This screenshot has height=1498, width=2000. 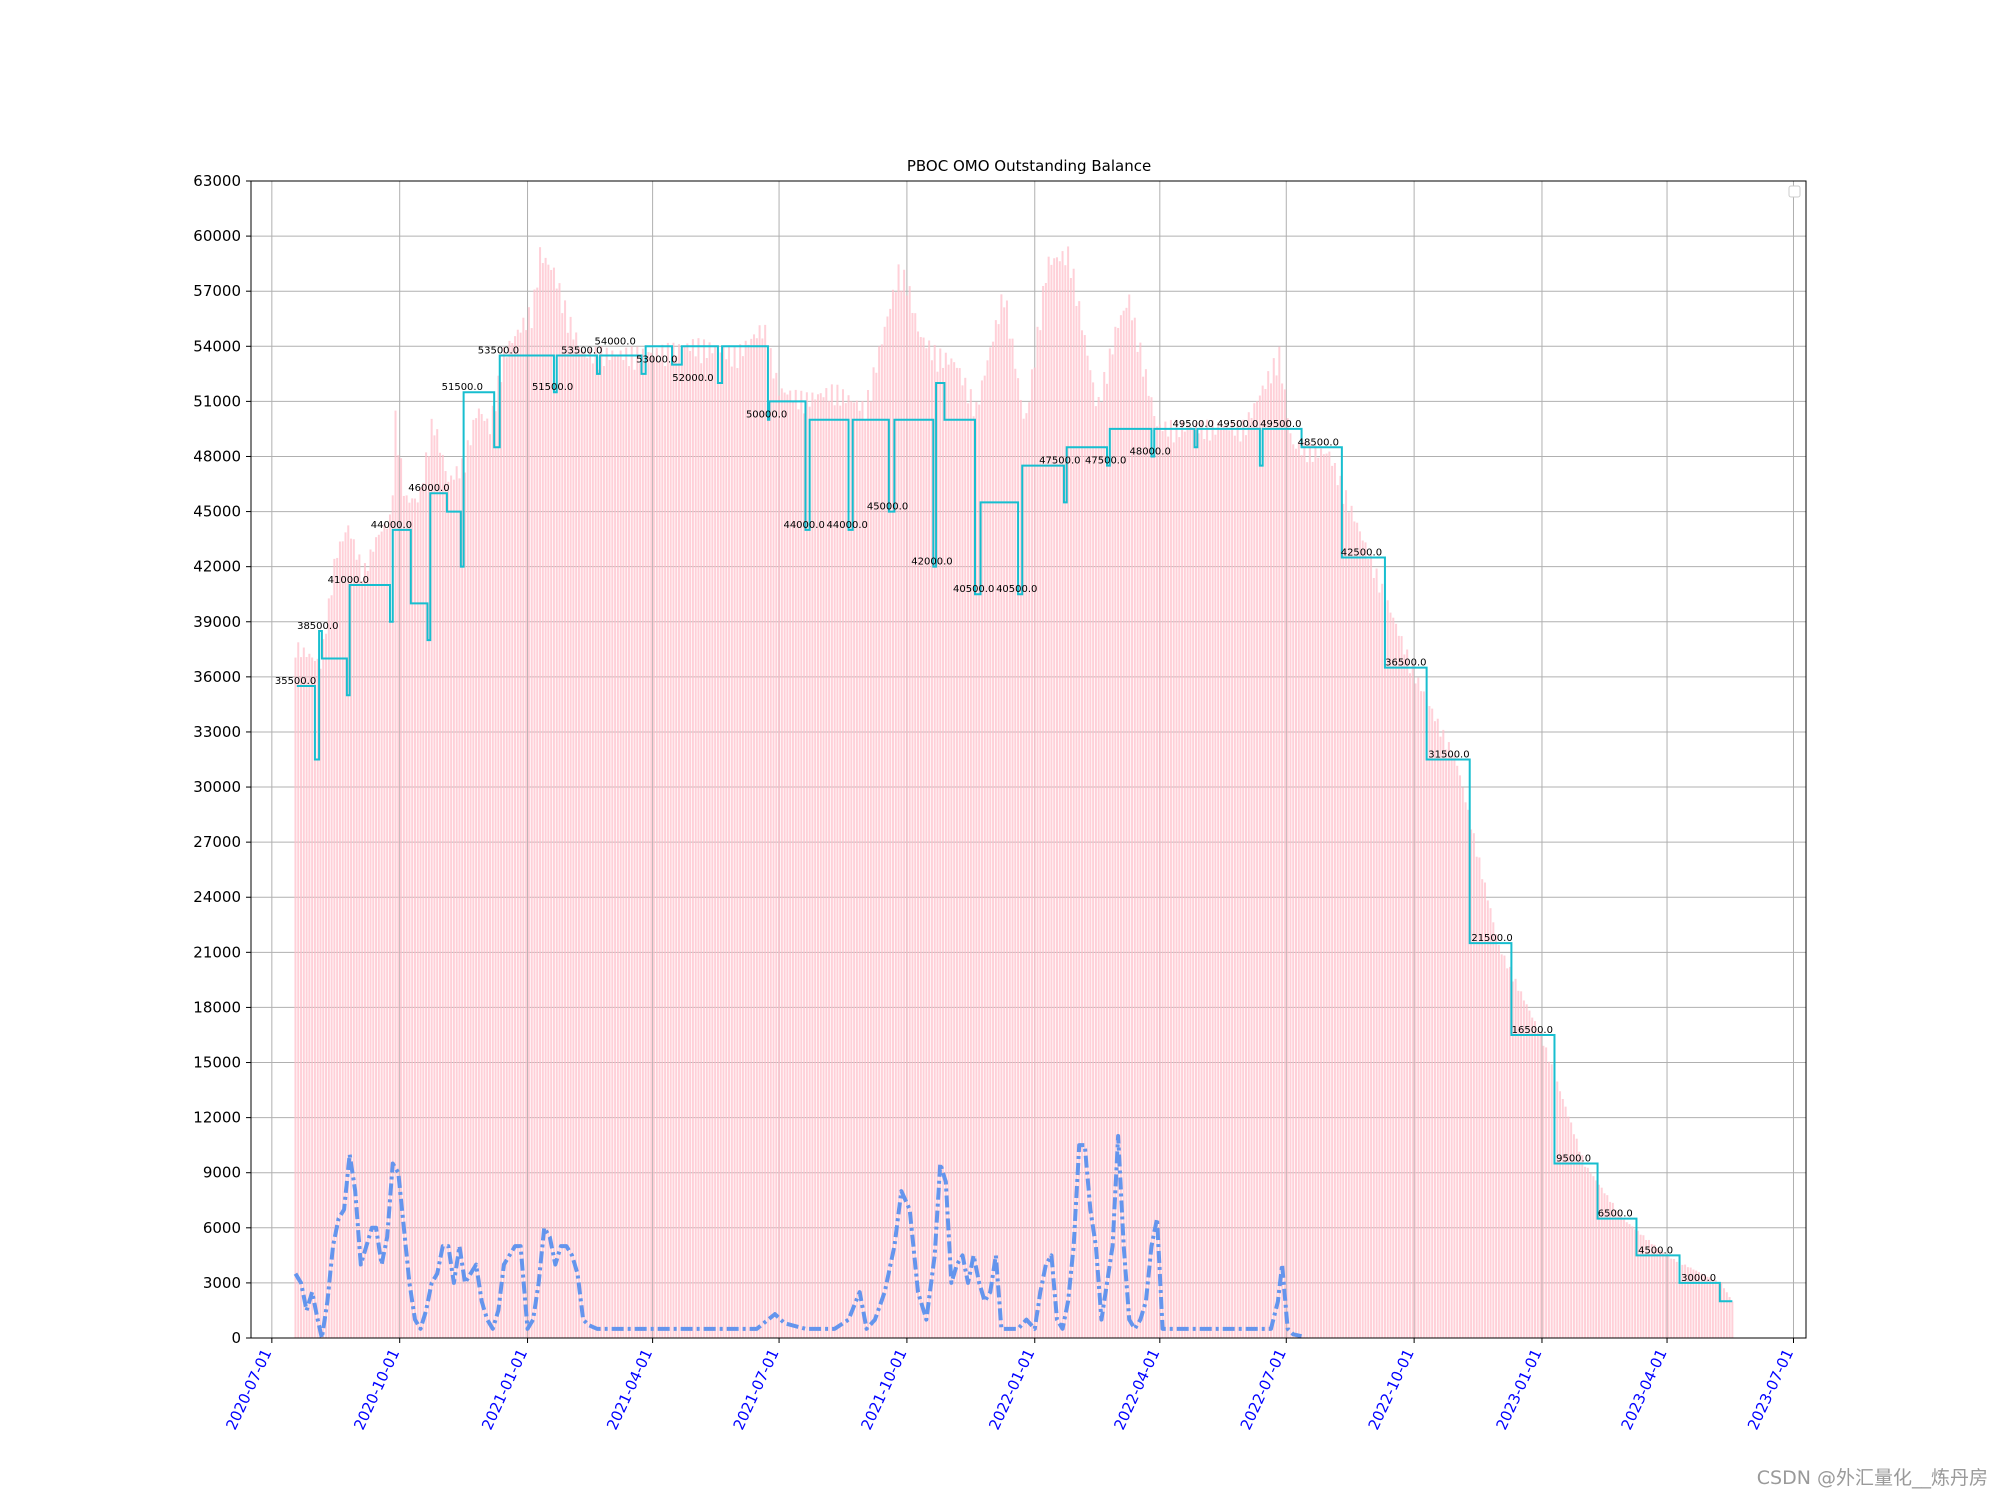 I want to click on x-tick-label: 2020-10-01, so click(x=376, y=1389).